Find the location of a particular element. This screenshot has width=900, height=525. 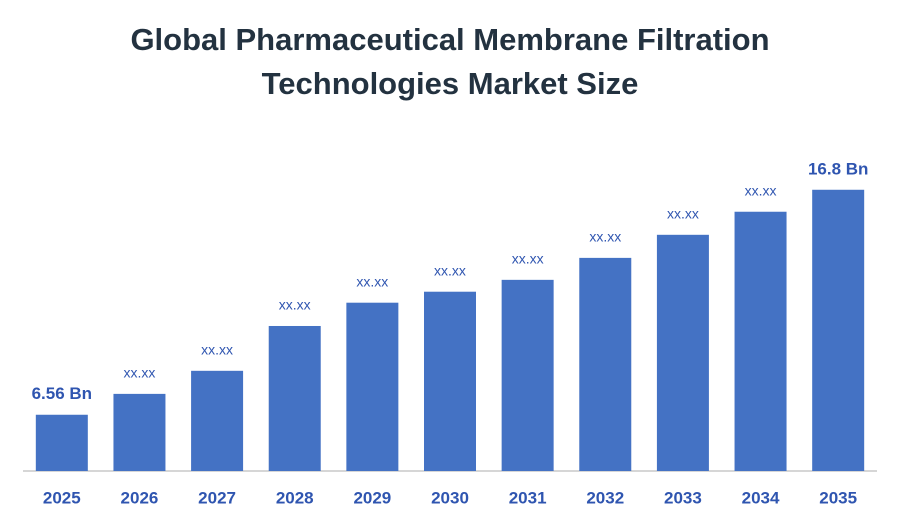

chart-title: Technologies Market Size is located at coordinates (450, 83).